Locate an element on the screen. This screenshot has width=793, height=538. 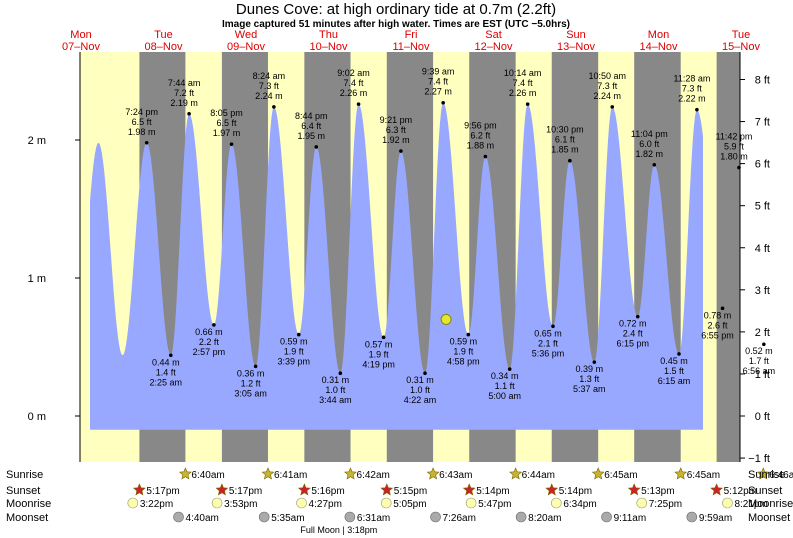
tide-label: 0.44 m is located at coordinates (166, 362).